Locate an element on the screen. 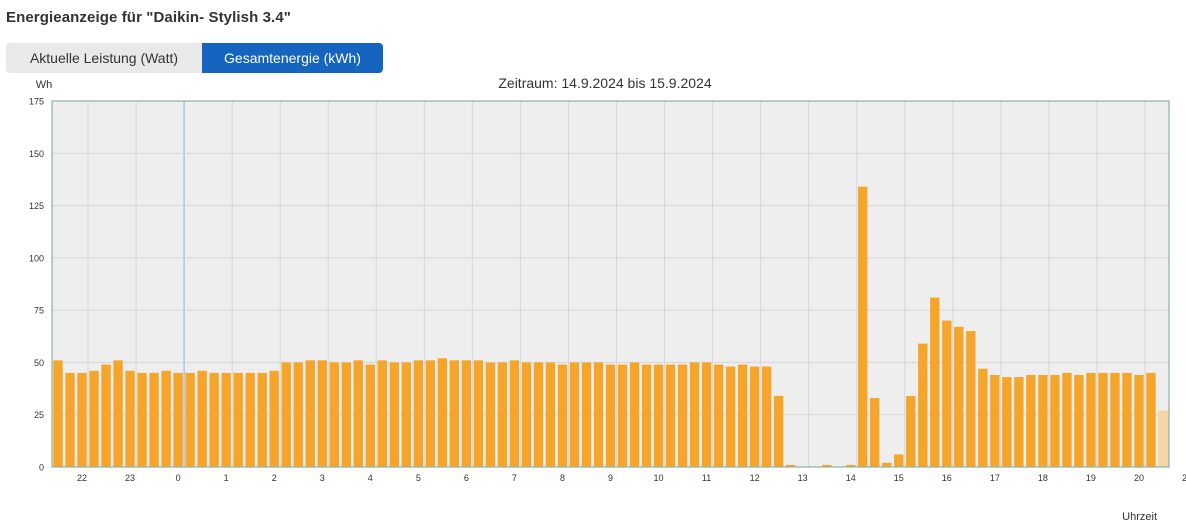 Image resolution: width=1186 pixels, height=526 pixels. x-tick-label: 12 is located at coordinates (755, 478).